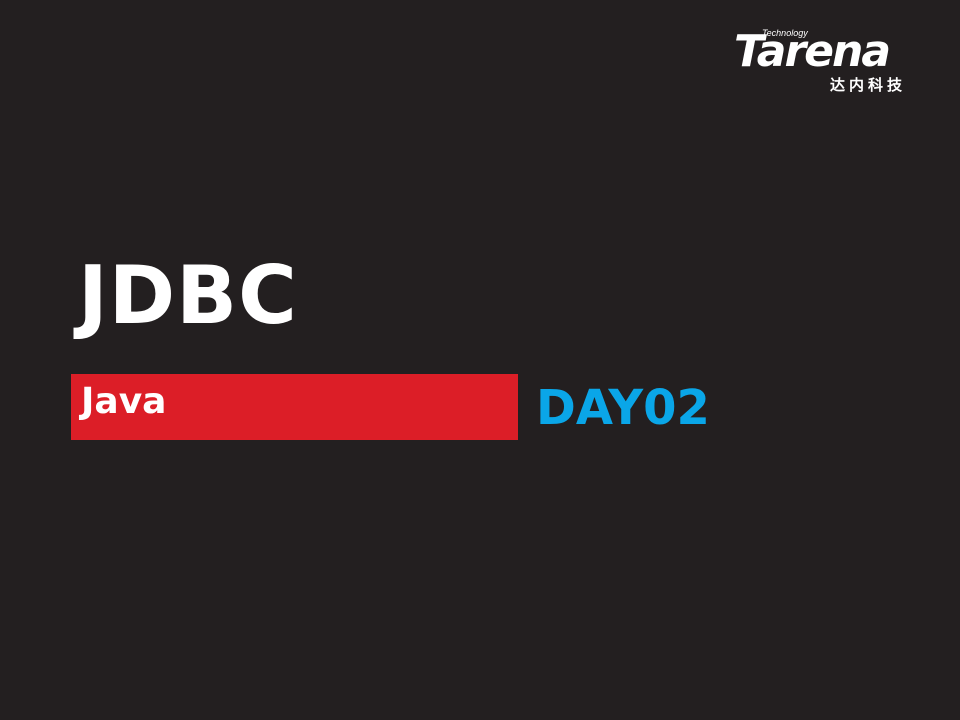 The image size is (960, 720). Describe the element at coordinates (623, 408) in the screenshot. I see `day-label: DAY02` at that location.